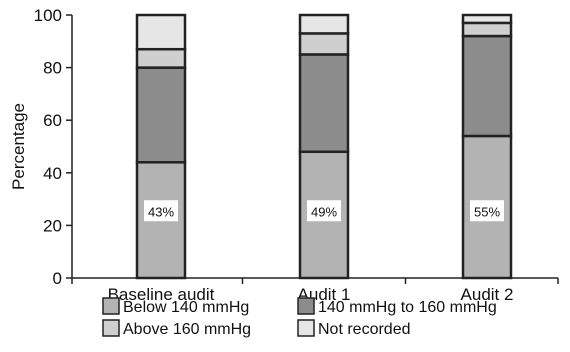 The image size is (570, 352). Describe the element at coordinates (161, 58) in the screenshot. I see `bar-segment-baseline-audit-above-160-mmhg` at that location.